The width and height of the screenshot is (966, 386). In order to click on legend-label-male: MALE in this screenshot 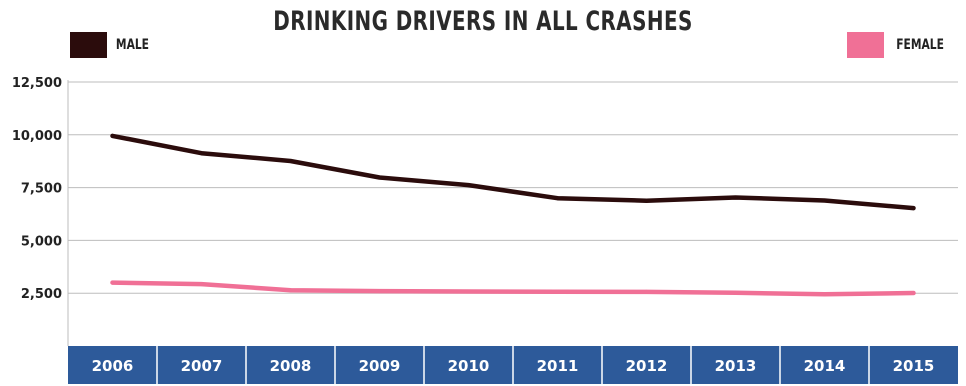, I will do `click(132, 45)`.